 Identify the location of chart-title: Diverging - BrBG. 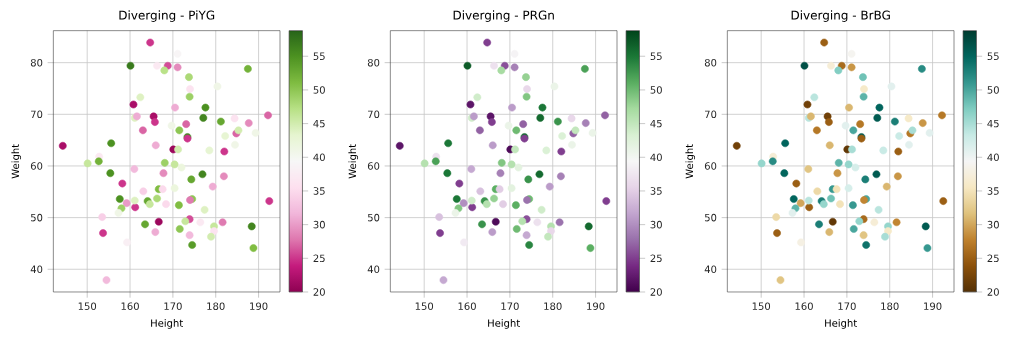
(840, 16).